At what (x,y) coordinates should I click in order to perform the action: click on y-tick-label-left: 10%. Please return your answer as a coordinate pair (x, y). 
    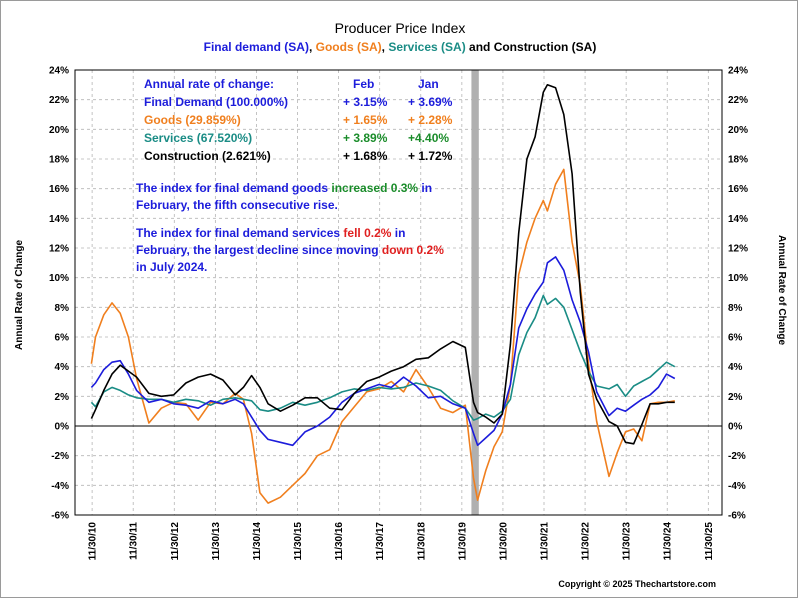
    Looking at the image, I should click on (59, 278).